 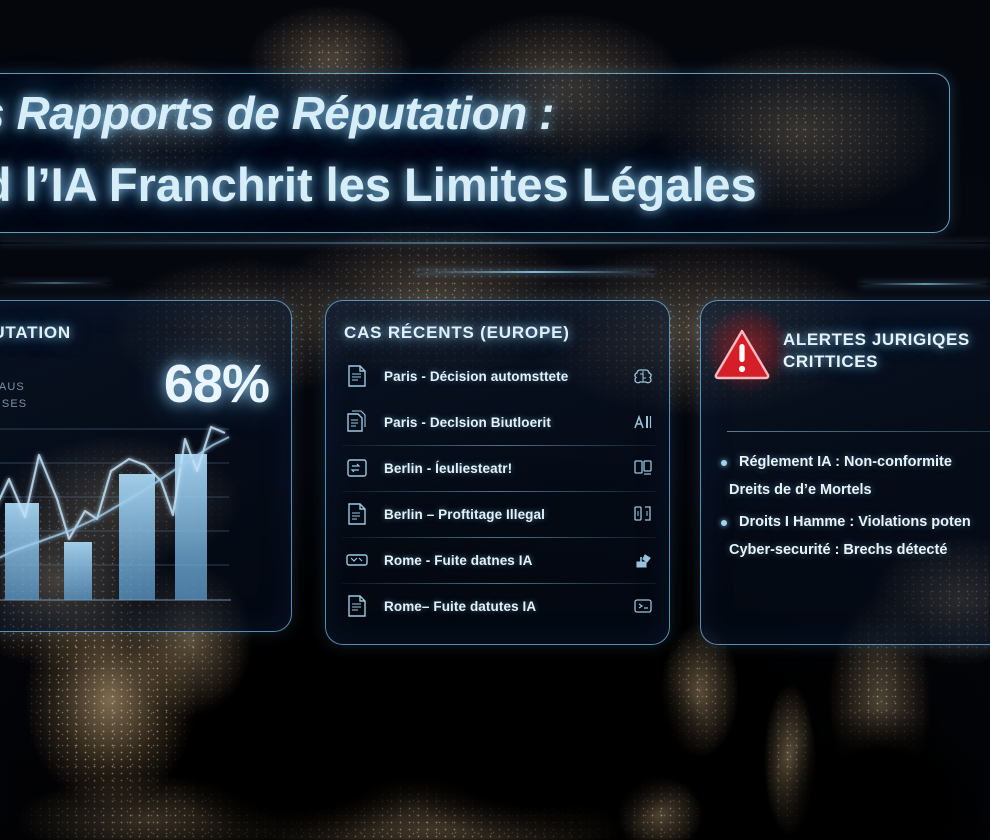 What do you see at coordinates (357, 422) in the screenshot?
I see `document-copy-icon` at bounding box center [357, 422].